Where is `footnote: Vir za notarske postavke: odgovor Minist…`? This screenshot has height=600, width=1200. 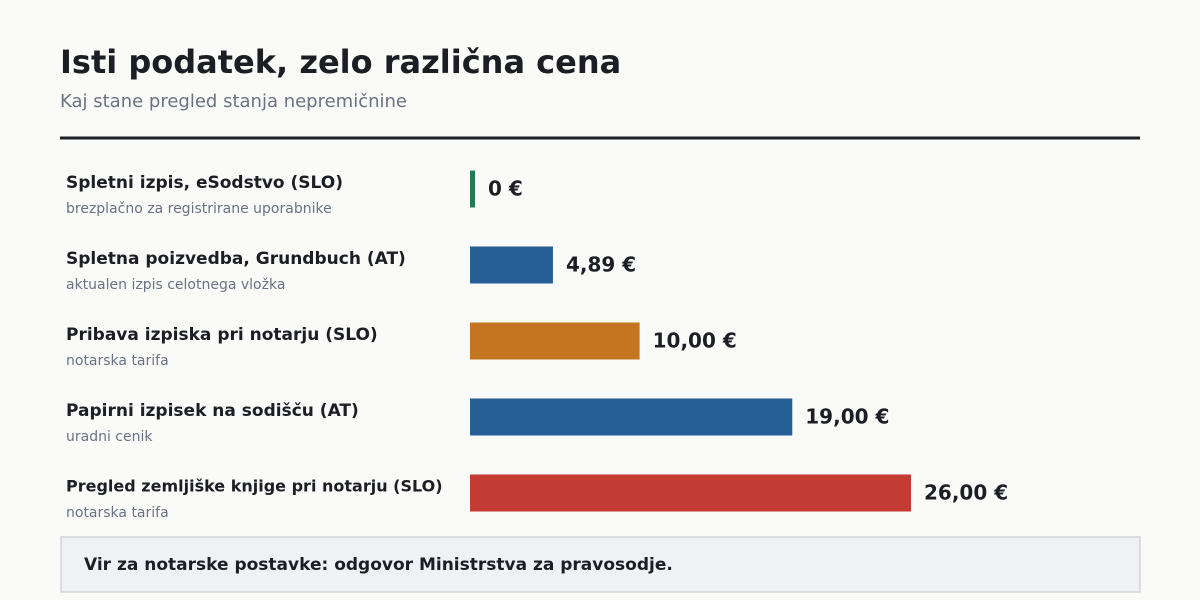 footnote: Vir za notarske postavke: odgovor Minist… is located at coordinates (378, 565).